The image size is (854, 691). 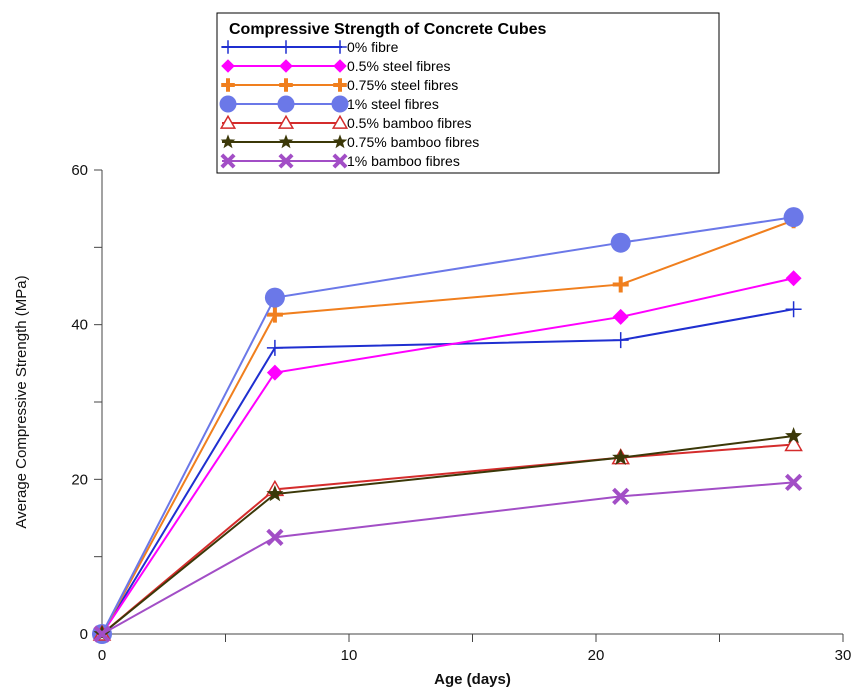 What do you see at coordinates (402, 85) in the screenshot?
I see `legend-label: 0.75% steel fibres` at bounding box center [402, 85].